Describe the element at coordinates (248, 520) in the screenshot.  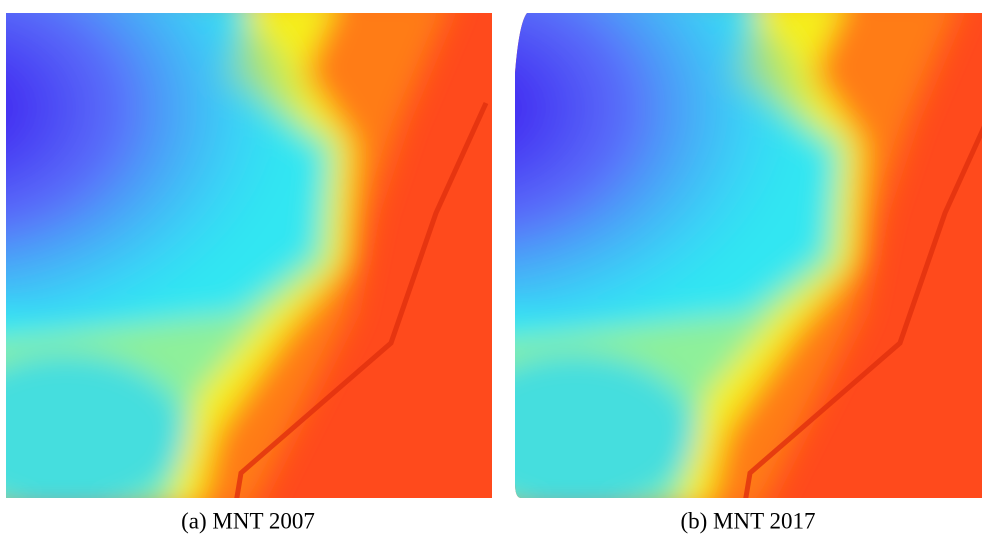
I see `caption: (a) MNT 2007` at that location.